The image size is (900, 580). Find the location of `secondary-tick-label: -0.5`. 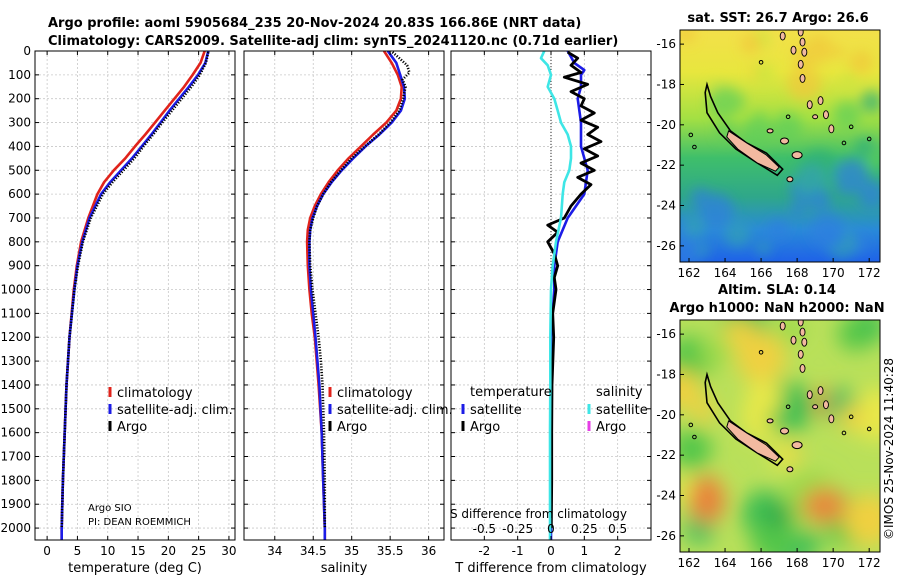

secondary-tick-label: -0.5 is located at coordinates (484, 529).